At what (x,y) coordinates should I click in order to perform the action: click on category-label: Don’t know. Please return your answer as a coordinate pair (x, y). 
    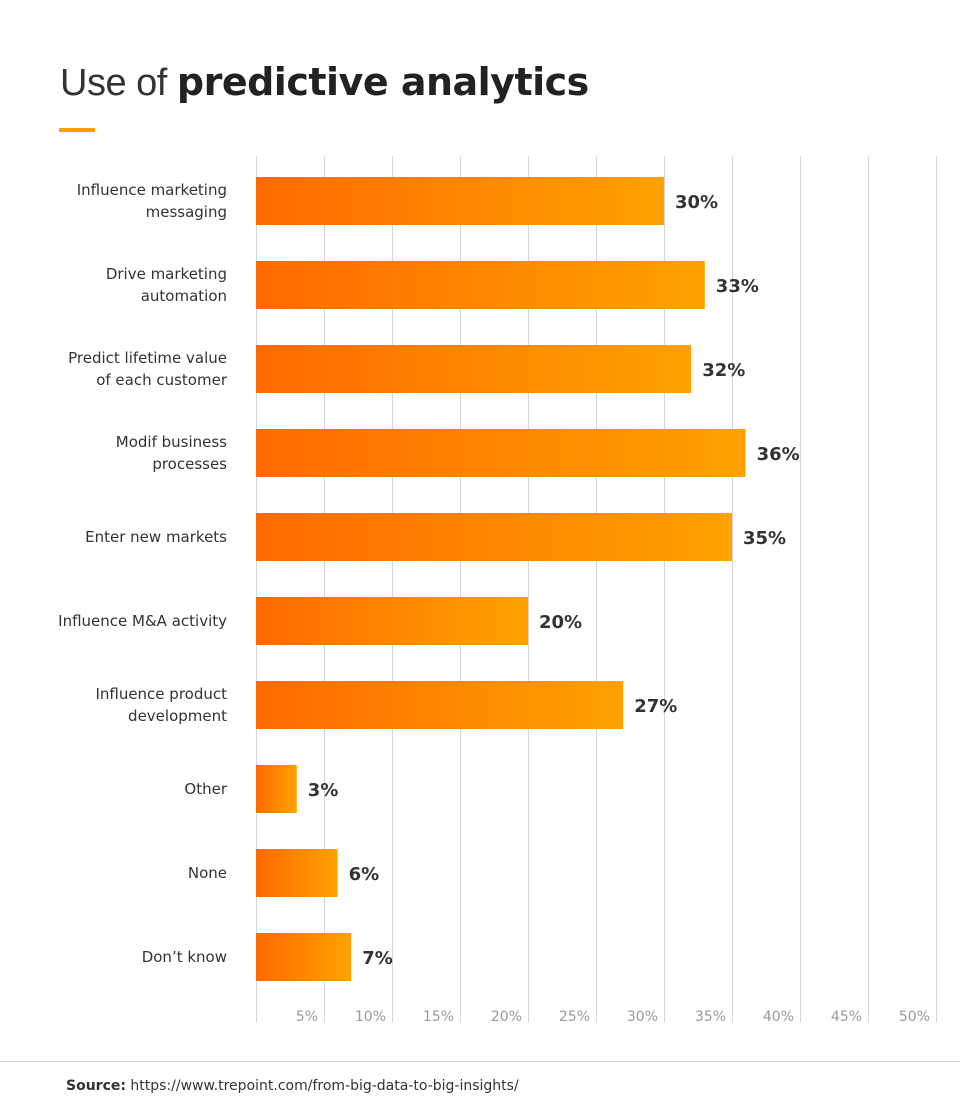
    Looking at the image, I should click on (184, 957).